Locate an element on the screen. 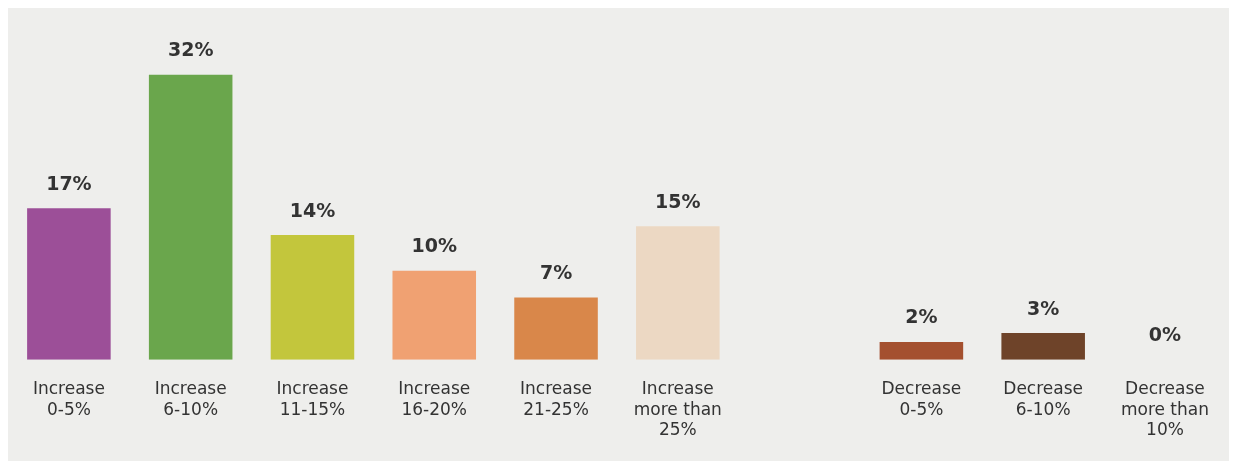 The height and width of the screenshot is (469, 1237). x-tick-label: Increase 11-15% is located at coordinates (312, 398).